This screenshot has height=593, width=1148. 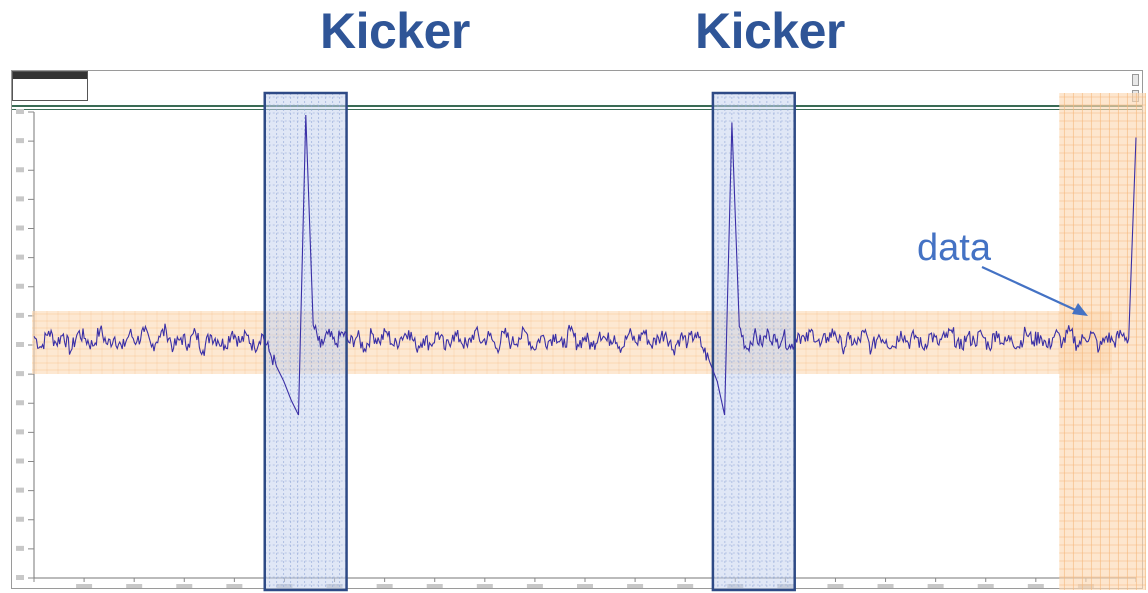 I want to click on data-arrow-head, so click(x=1080, y=309).